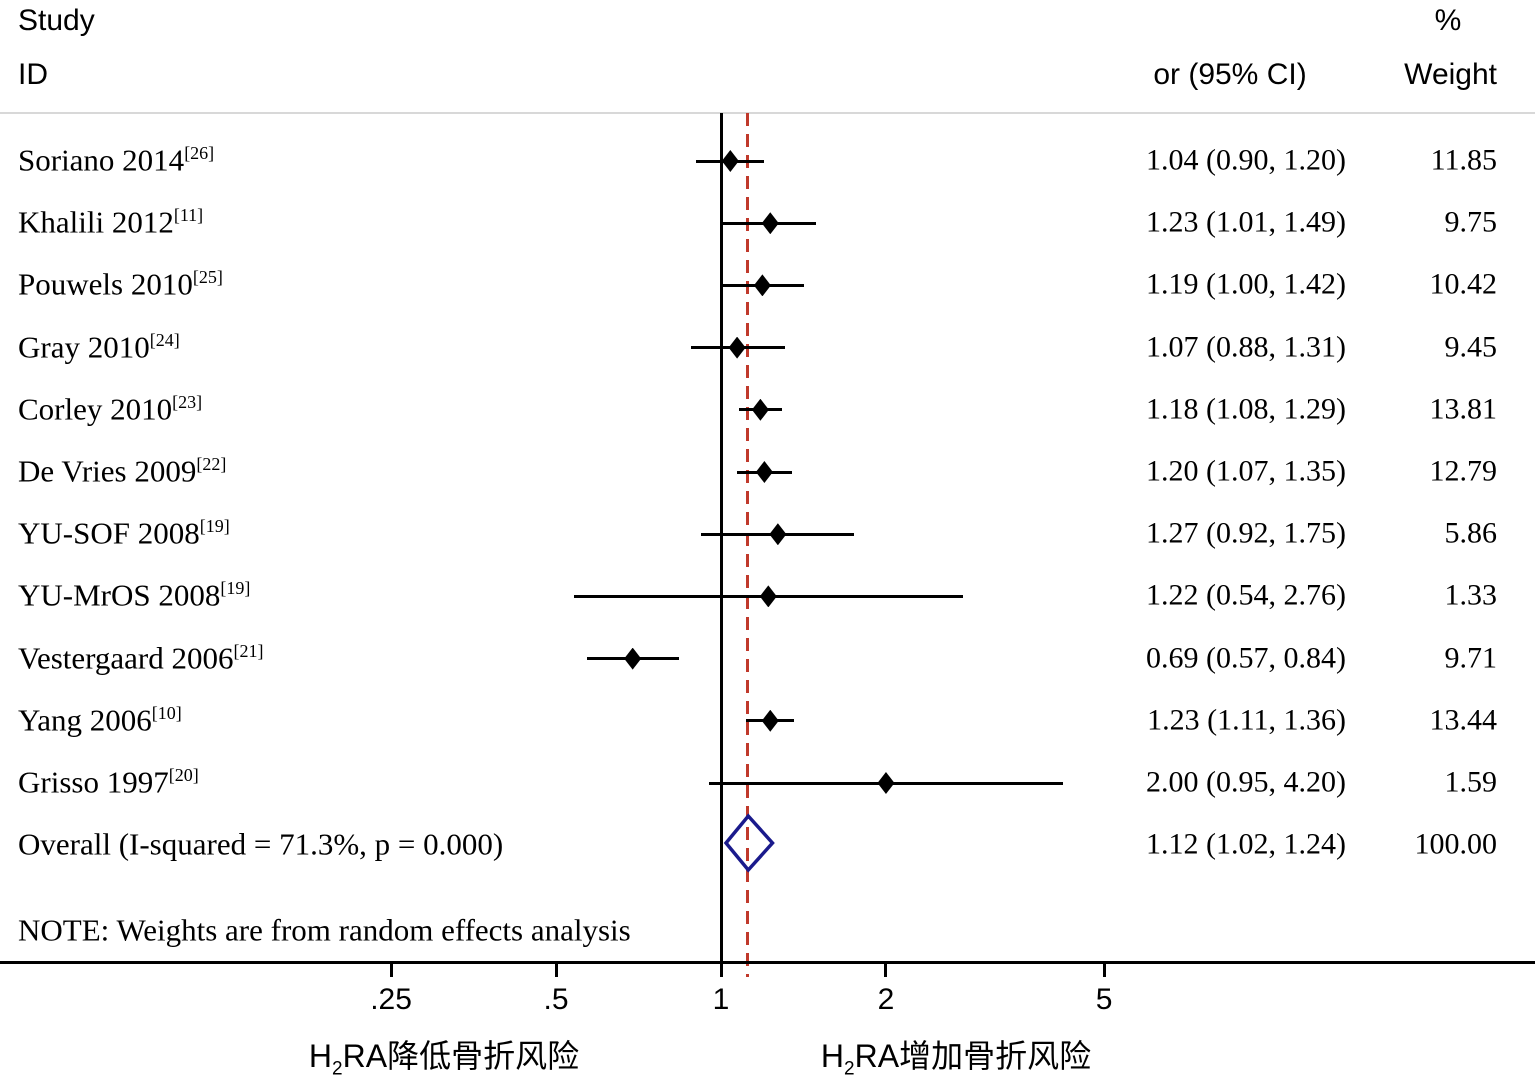  Describe the element at coordinates (1463, 160) in the screenshot. I see `weight-value: 11.85` at that location.